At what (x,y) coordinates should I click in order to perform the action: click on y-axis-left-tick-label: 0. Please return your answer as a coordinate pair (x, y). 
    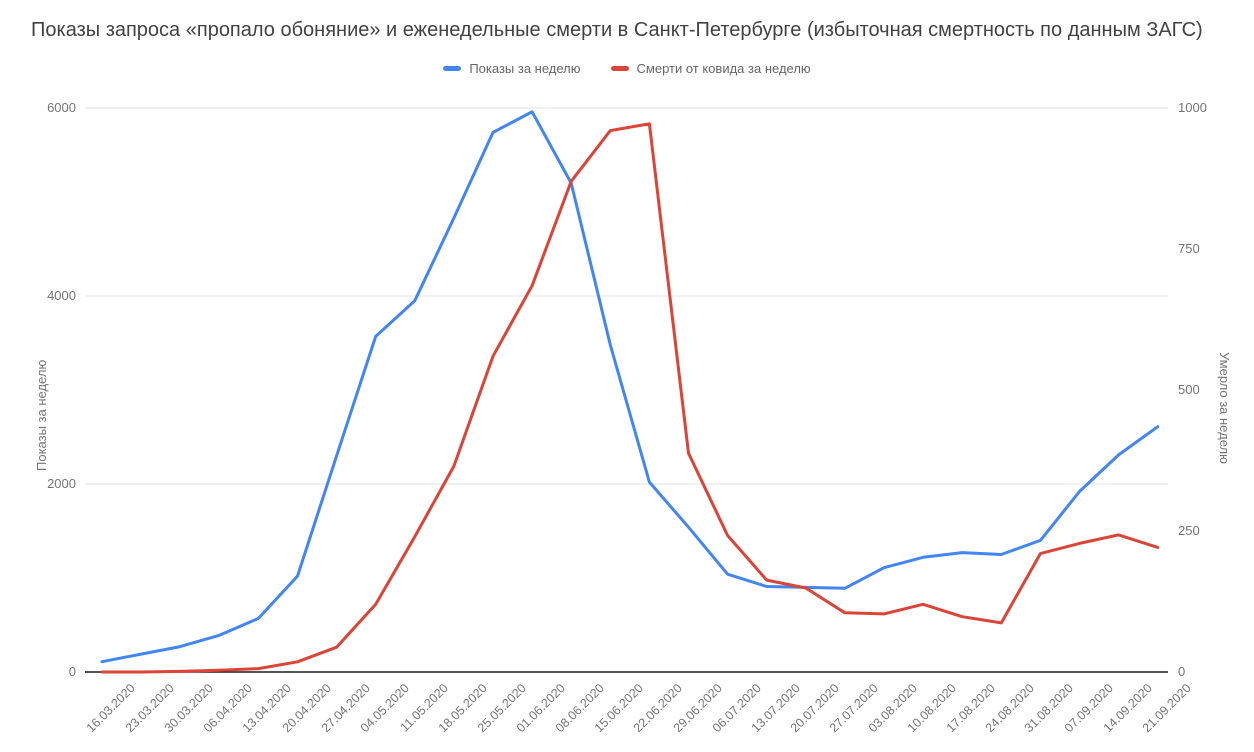
    Looking at the image, I should click on (72, 671).